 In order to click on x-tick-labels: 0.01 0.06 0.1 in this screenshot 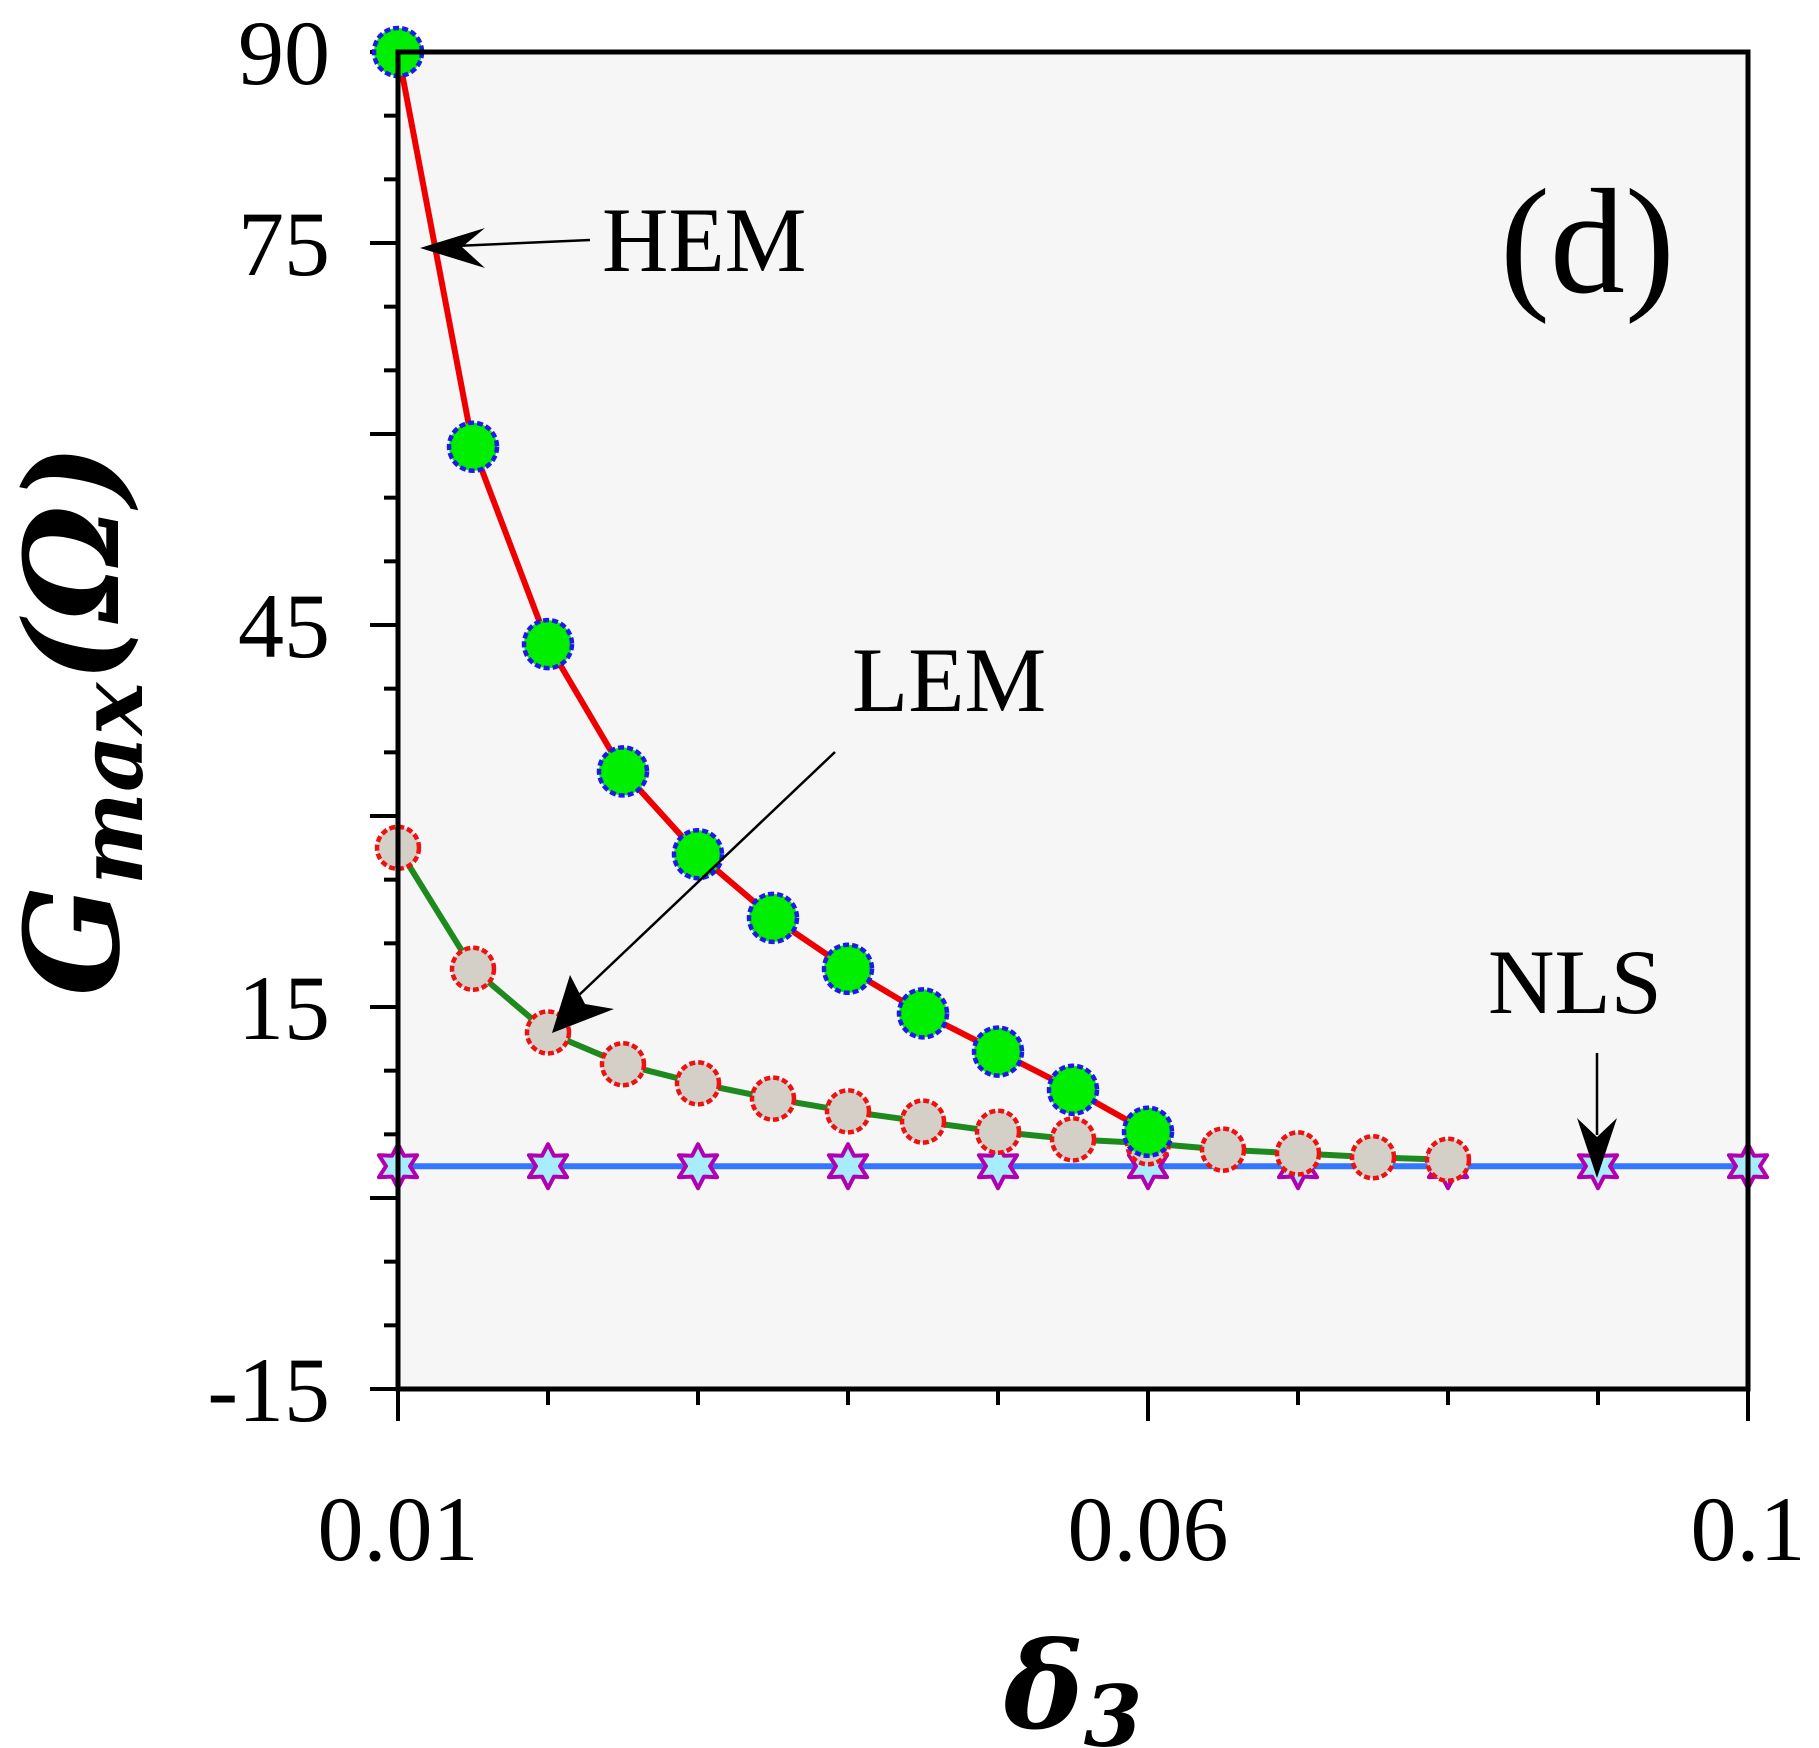, I will do `click(1062, 1529)`.